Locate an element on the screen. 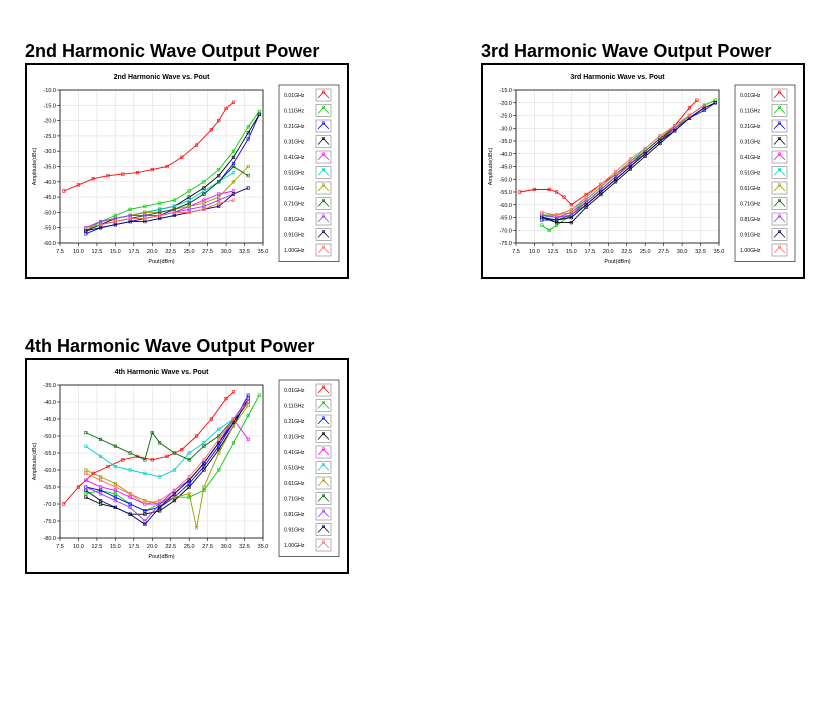 The width and height of the screenshot is (831, 724). y-tick-label: -35.0 is located at coordinates (505, 142).